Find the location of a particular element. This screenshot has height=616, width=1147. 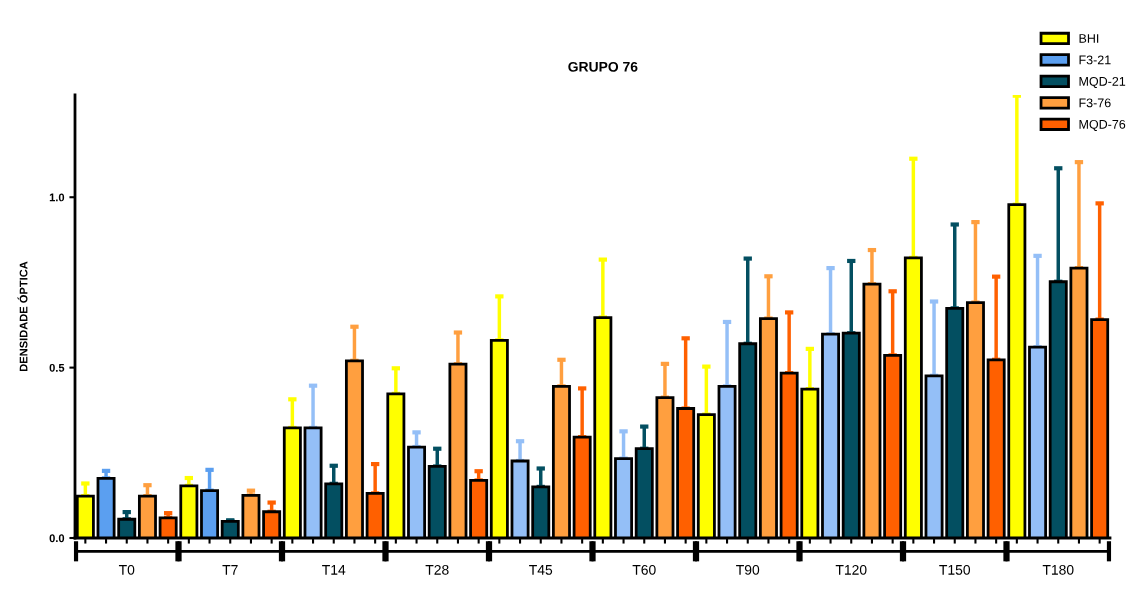

legend-label: F3-76 is located at coordinates (1095, 103).